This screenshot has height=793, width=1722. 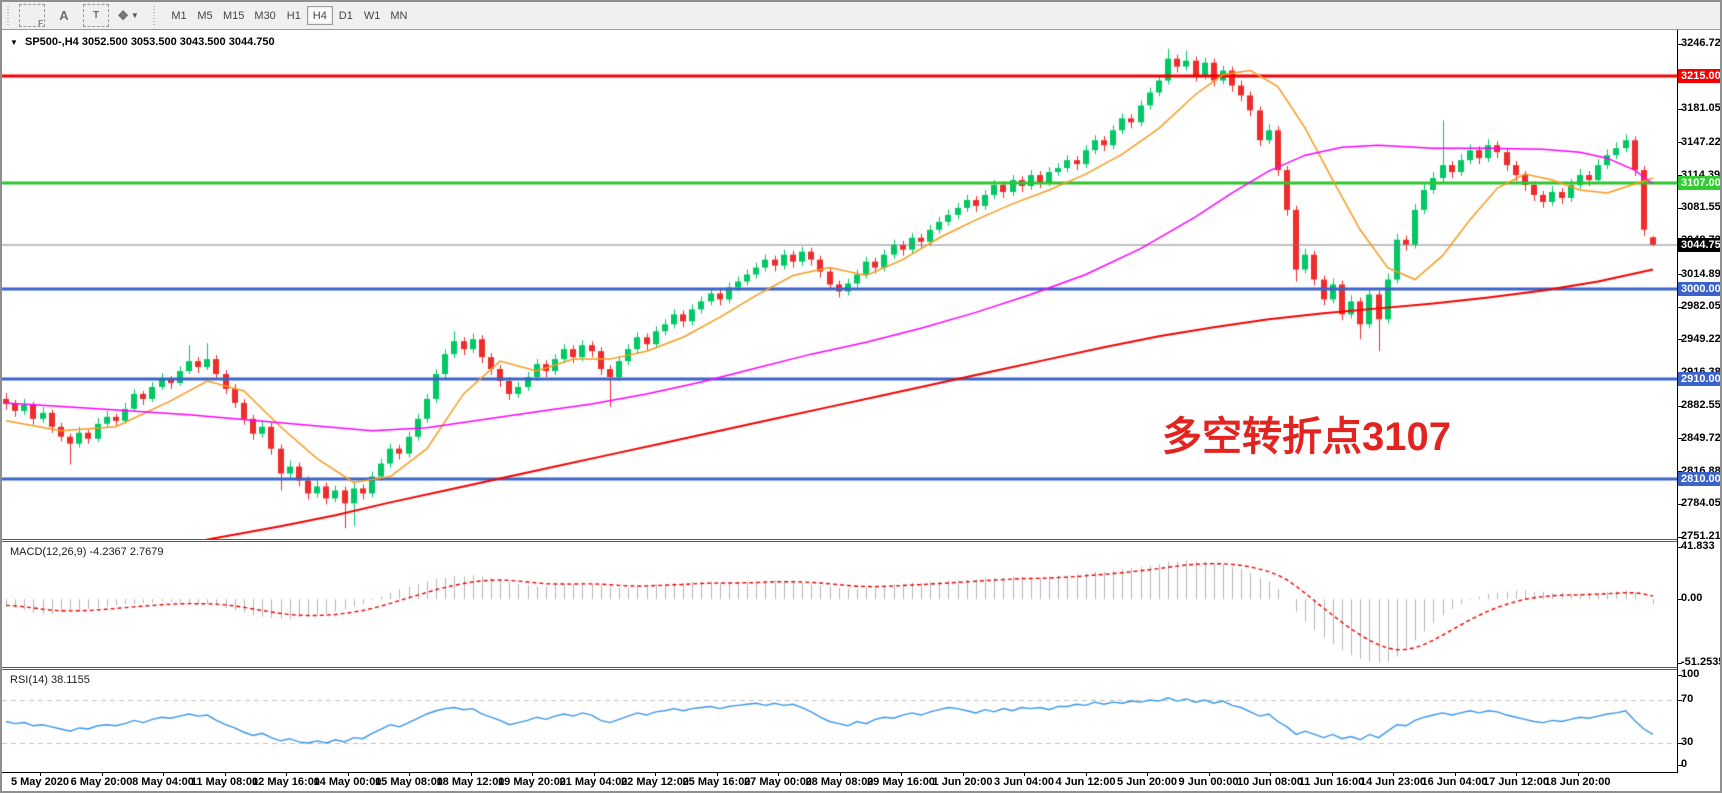 I want to click on shapes-icon: ❖, so click(x=123, y=15).